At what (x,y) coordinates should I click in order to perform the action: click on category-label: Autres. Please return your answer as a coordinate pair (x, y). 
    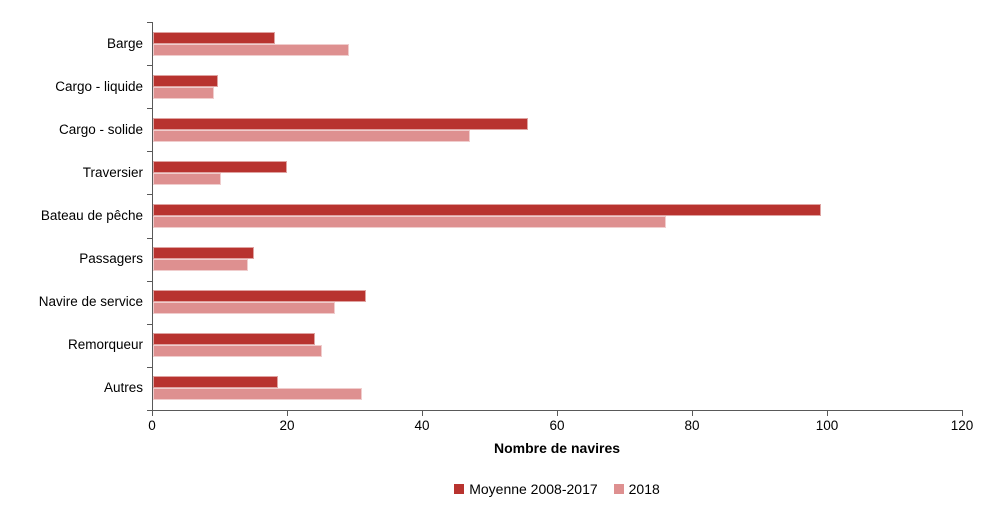
    Looking at the image, I should click on (123, 387).